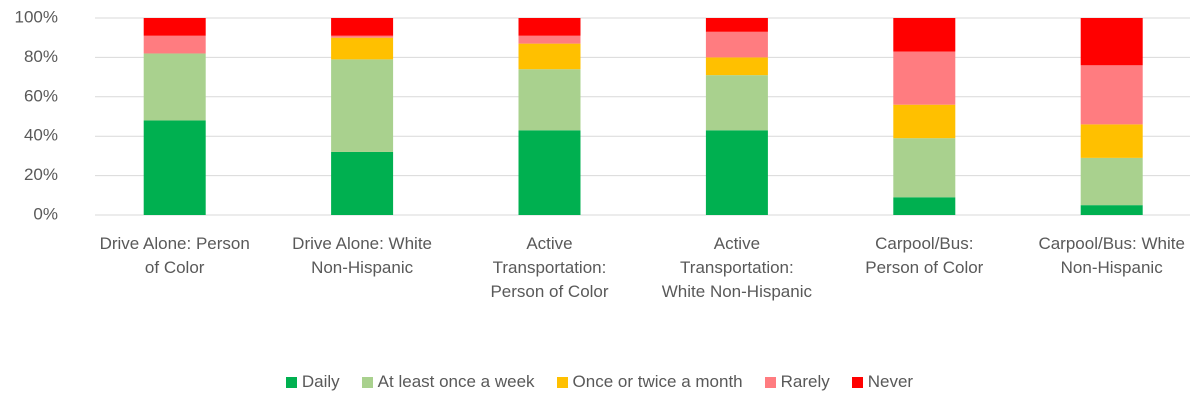 The height and width of the screenshot is (400, 1199). Describe the element at coordinates (805, 381) in the screenshot. I see `legend-label: Rarely` at that location.